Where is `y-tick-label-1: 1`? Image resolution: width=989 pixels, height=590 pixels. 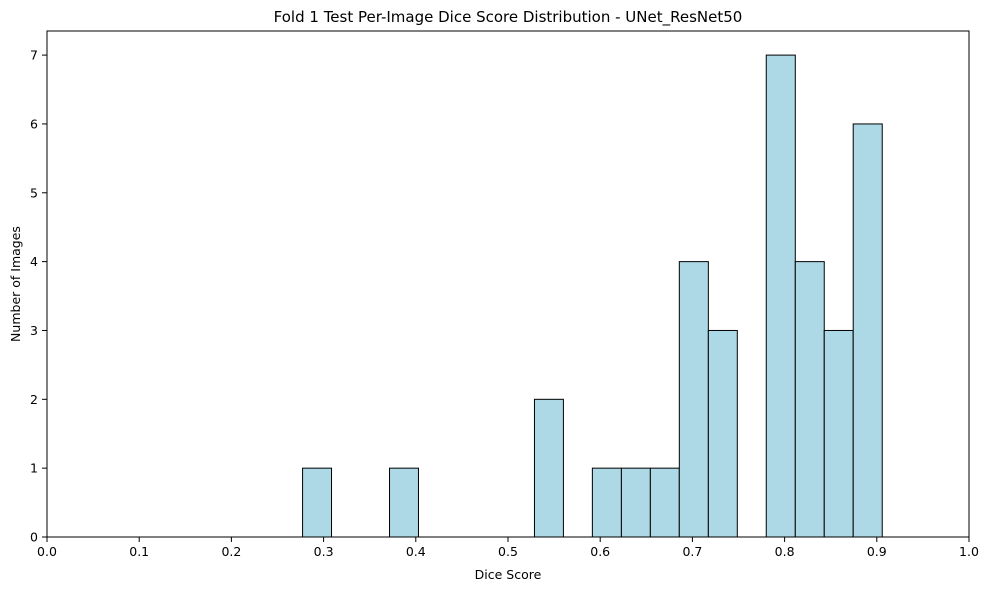
y-tick-label-1: 1 is located at coordinates (34, 468).